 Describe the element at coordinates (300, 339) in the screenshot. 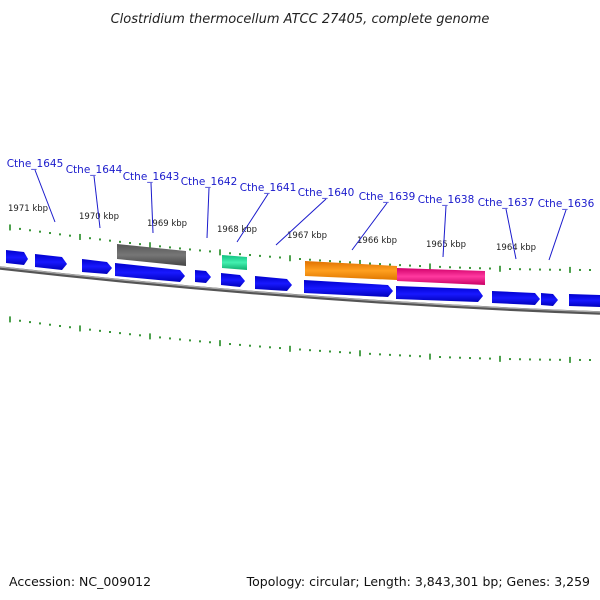

I see `lower-tick-marks` at that location.